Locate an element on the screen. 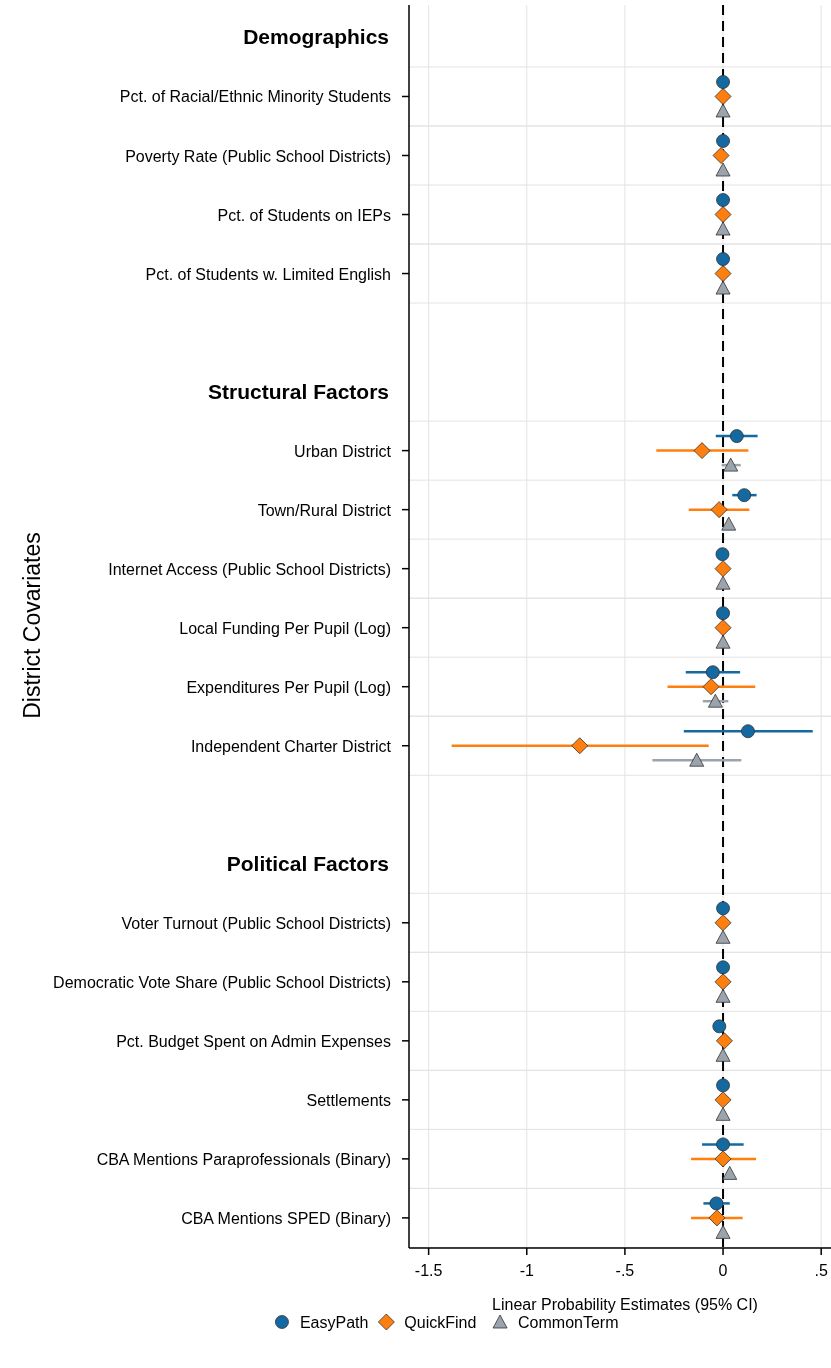 The width and height of the screenshot is (831, 1368). y-tick-label: Democratic Vote Share (Public School Districts) is located at coordinates (222, 982).